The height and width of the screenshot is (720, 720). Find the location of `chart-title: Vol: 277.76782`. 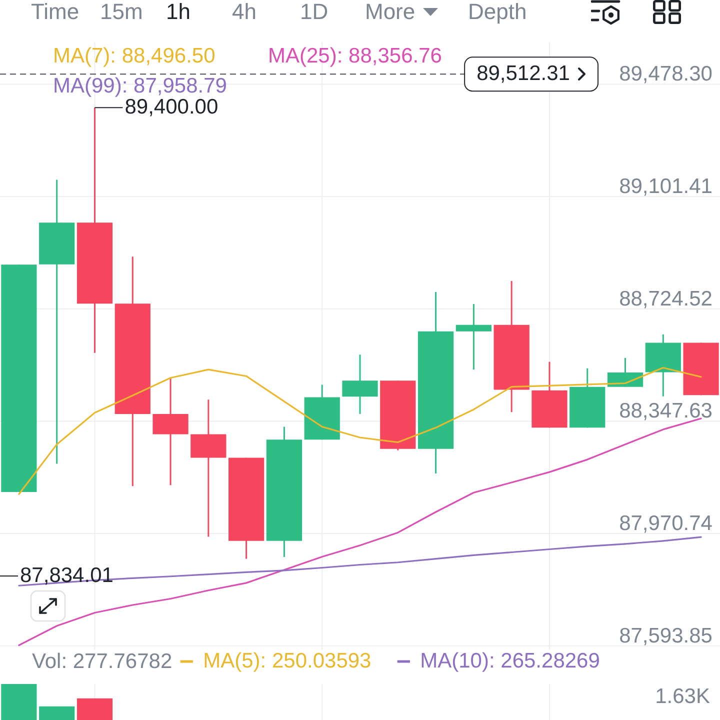

chart-title: Vol: 277.76782 is located at coordinates (102, 661).